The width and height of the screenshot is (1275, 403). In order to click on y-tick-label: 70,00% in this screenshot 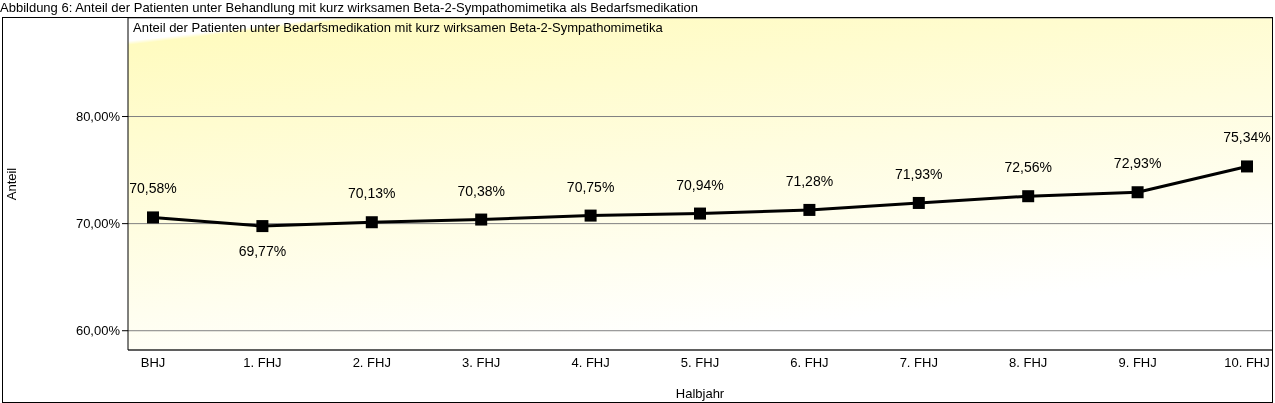, I will do `click(98, 224)`.